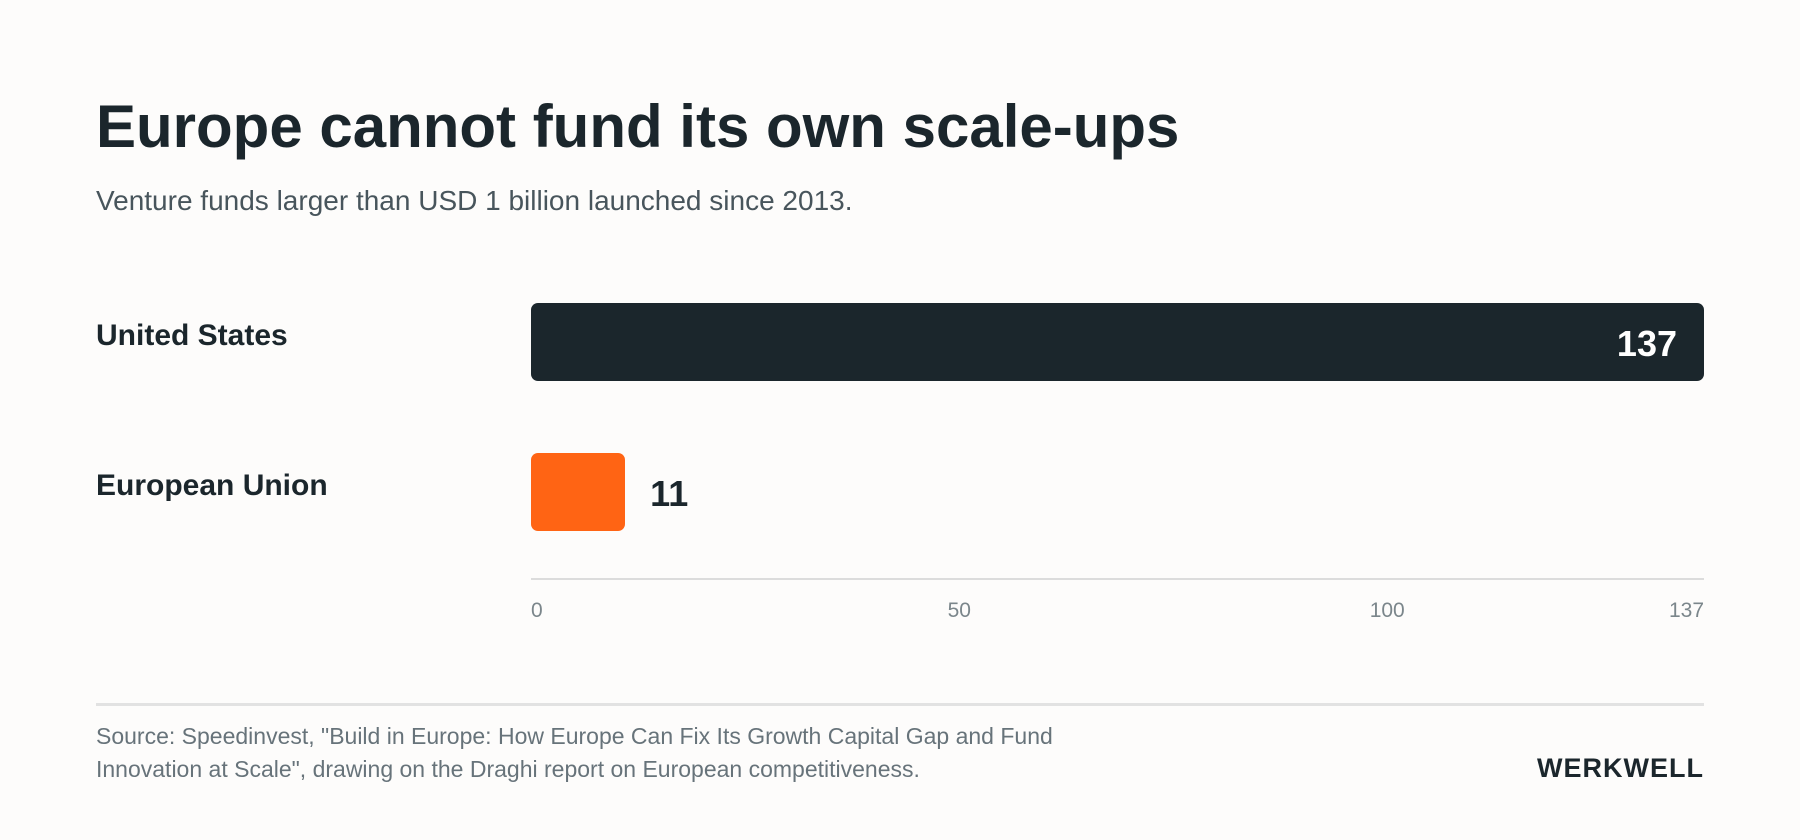 The image size is (1800, 840). Describe the element at coordinates (1117, 579) in the screenshot. I see `x-axis-line` at that location.